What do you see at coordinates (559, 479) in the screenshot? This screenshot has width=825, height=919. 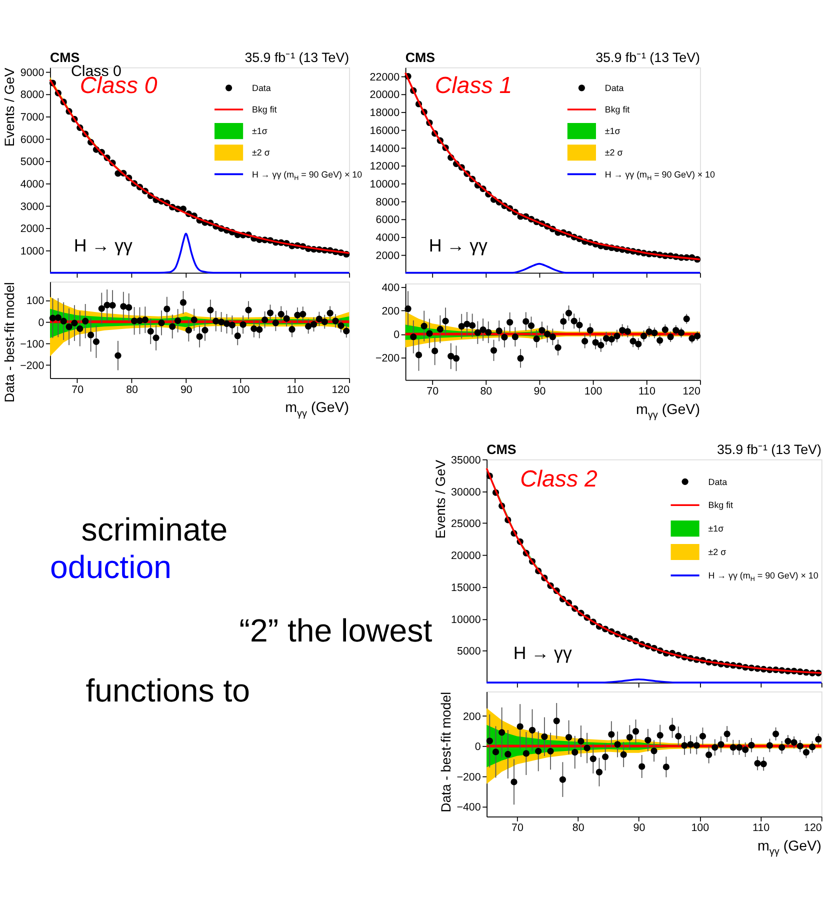 I see `annotation: Class 2` at bounding box center [559, 479].